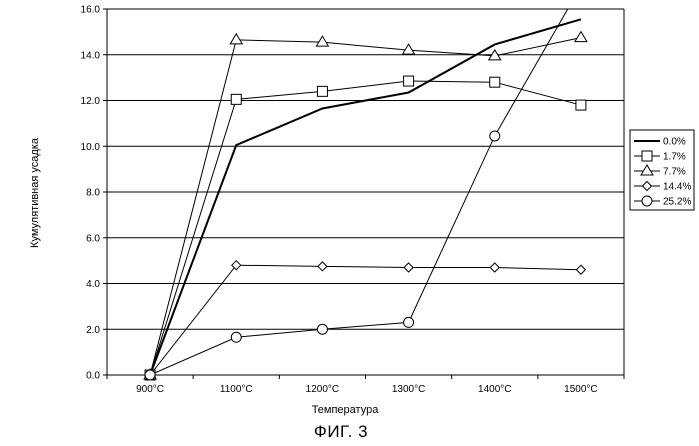 This screenshot has height=446, width=699. I want to click on legend-label: 14.4%, so click(677, 187).